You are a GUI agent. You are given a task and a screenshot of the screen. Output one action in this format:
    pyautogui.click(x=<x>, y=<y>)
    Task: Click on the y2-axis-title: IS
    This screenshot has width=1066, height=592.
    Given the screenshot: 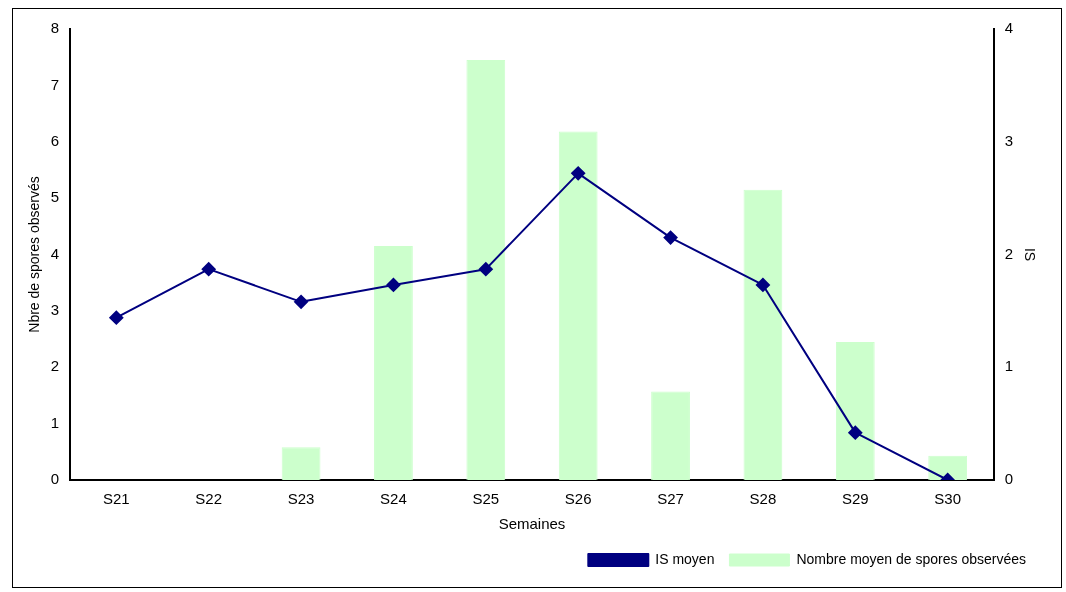 What is the action you would take?
    pyautogui.click(x=1029, y=254)
    